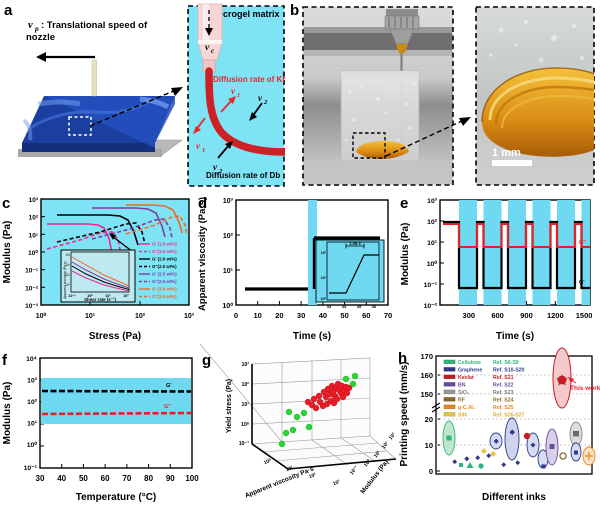  I want to click on svg-text: Ref. S26-S27, so click(509, 416).